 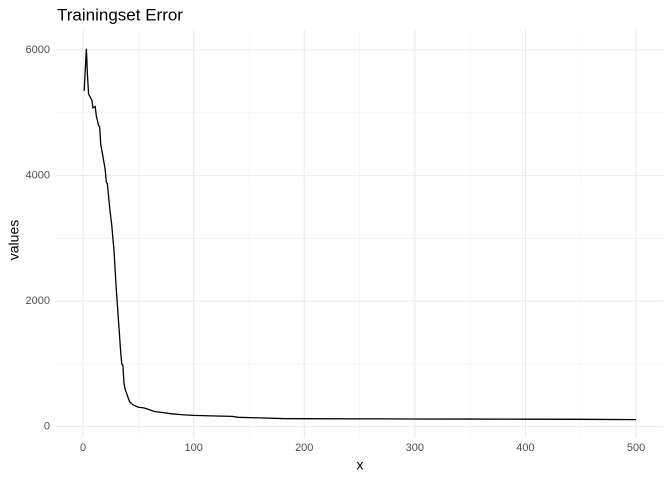 I want to click on y-tick-label: 2000, so click(x=38, y=301).